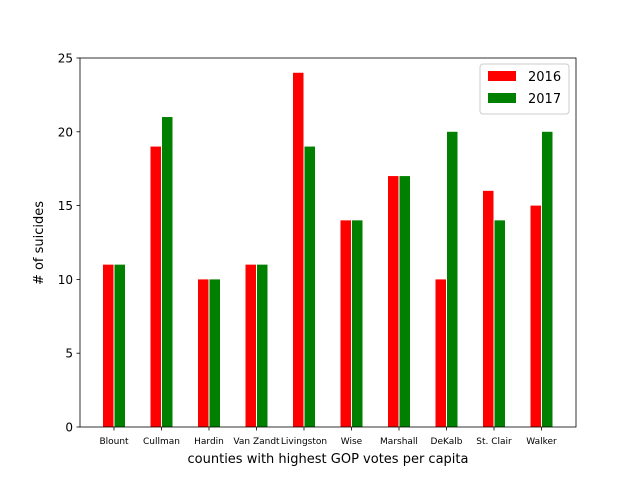  I want to click on bar-2017-dekalb, so click(452, 279).